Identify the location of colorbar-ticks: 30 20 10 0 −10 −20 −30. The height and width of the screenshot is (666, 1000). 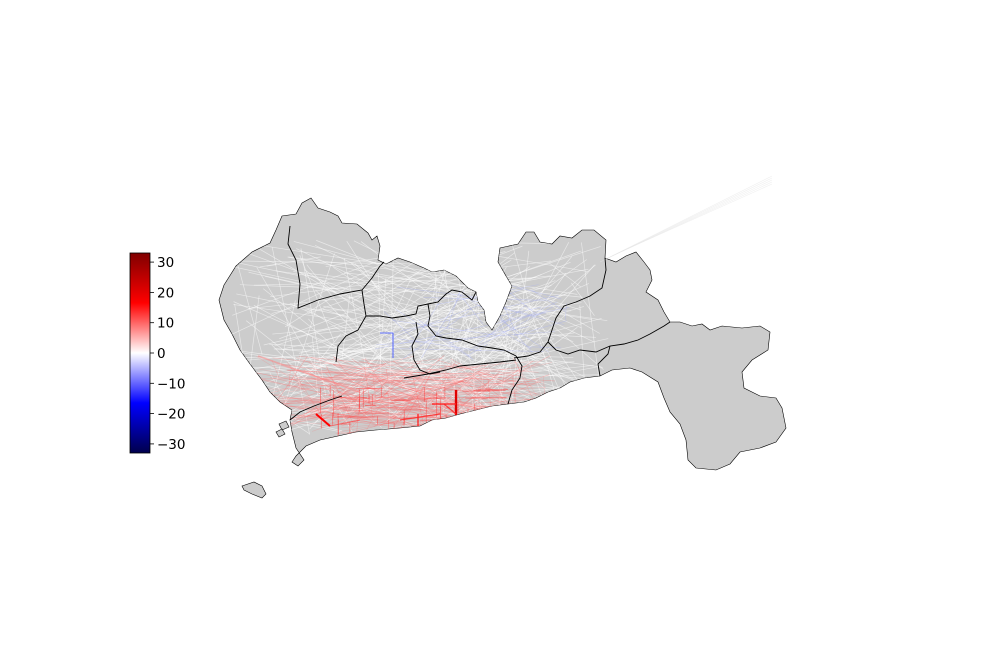
(168, 354).